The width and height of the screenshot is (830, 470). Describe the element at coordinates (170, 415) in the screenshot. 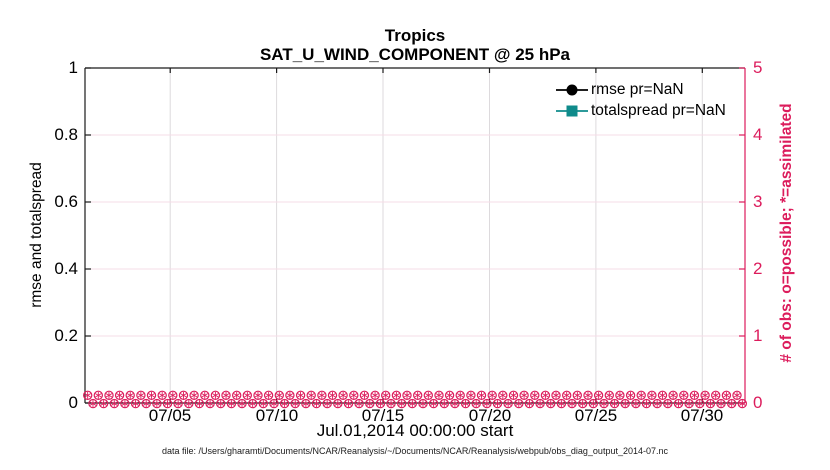

I see `x-tick-0705: 07/05` at that location.